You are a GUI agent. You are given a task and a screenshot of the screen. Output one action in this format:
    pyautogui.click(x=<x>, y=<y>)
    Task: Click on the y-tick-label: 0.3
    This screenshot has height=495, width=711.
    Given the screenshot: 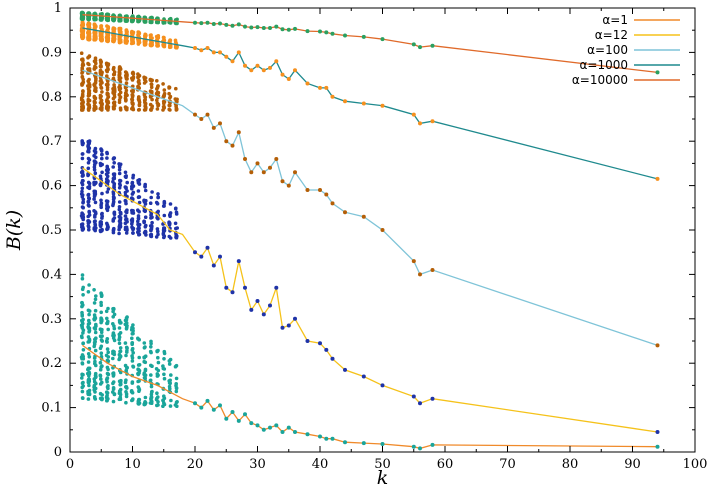 What is the action you would take?
    pyautogui.click(x=51, y=319)
    